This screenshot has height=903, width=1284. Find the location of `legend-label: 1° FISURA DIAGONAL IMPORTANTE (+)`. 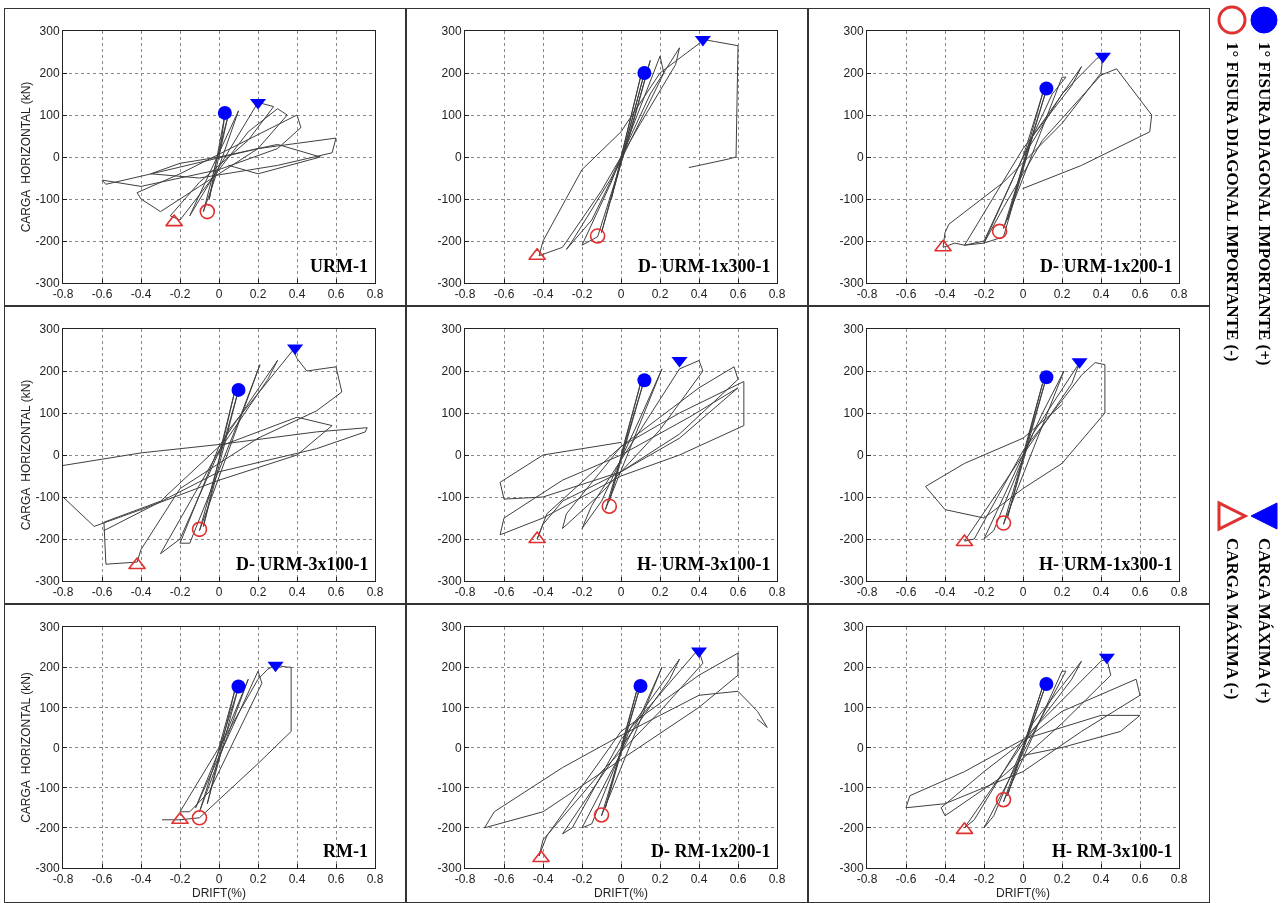

legend-label: 1° FISURA DIAGONAL IMPORTANTE (+) is located at coordinates (1264, 204).